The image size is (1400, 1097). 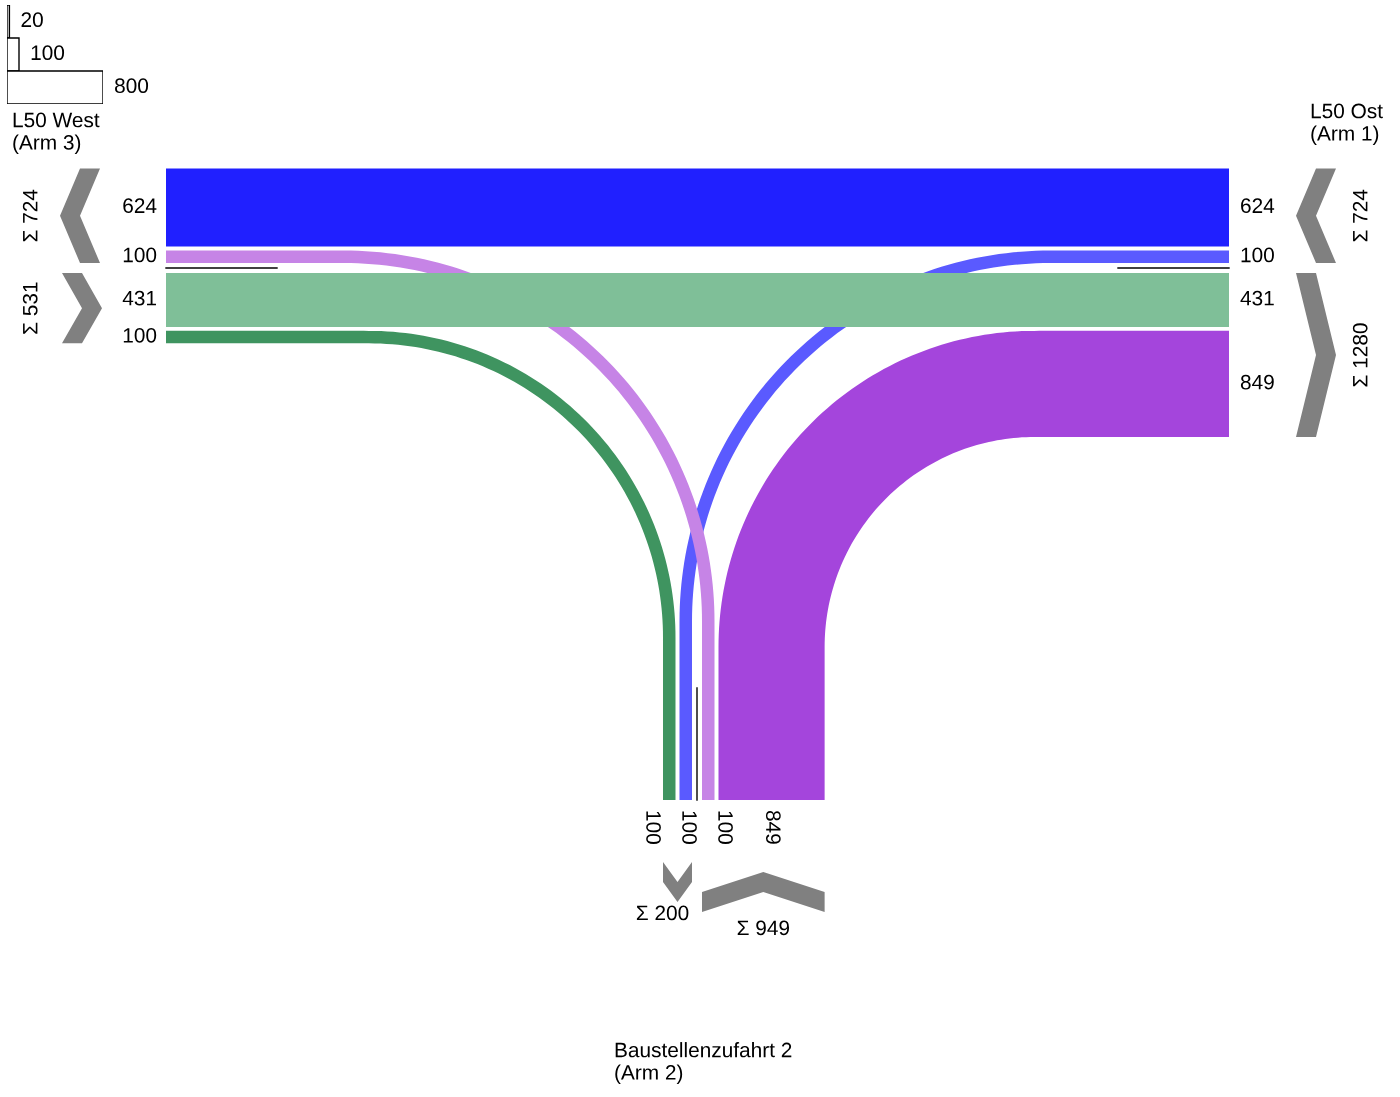 What do you see at coordinates (1360, 355) in the screenshot?
I see `text: Σ 1280` at bounding box center [1360, 355].